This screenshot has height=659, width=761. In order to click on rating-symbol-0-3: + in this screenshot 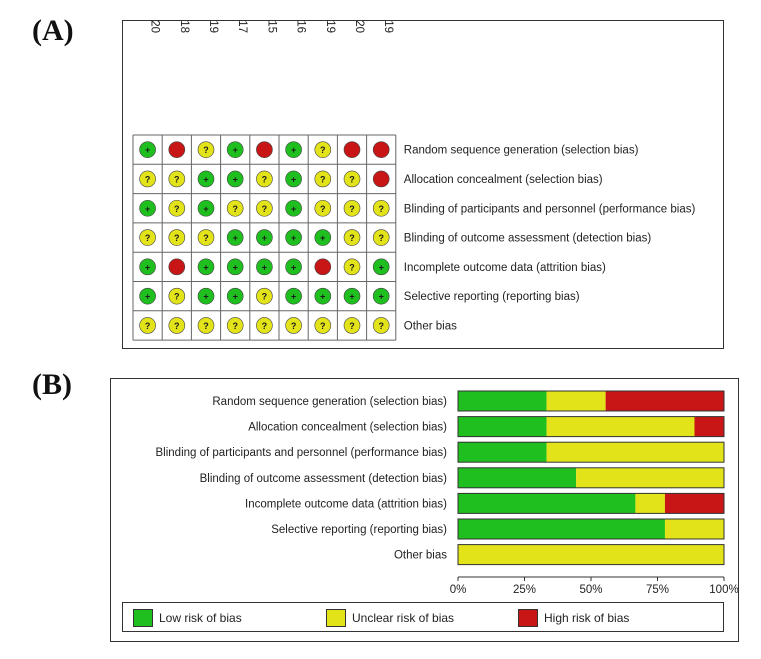, I will do `click(235, 150)`.